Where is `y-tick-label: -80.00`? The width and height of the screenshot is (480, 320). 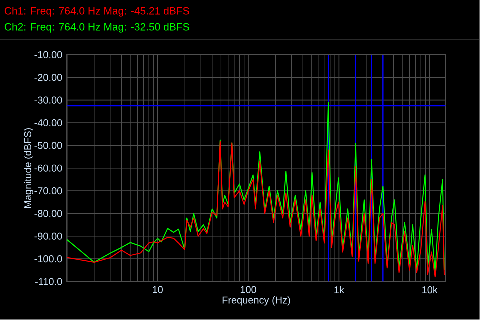
y-tick-label: -80.00 is located at coordinates (48, 214).